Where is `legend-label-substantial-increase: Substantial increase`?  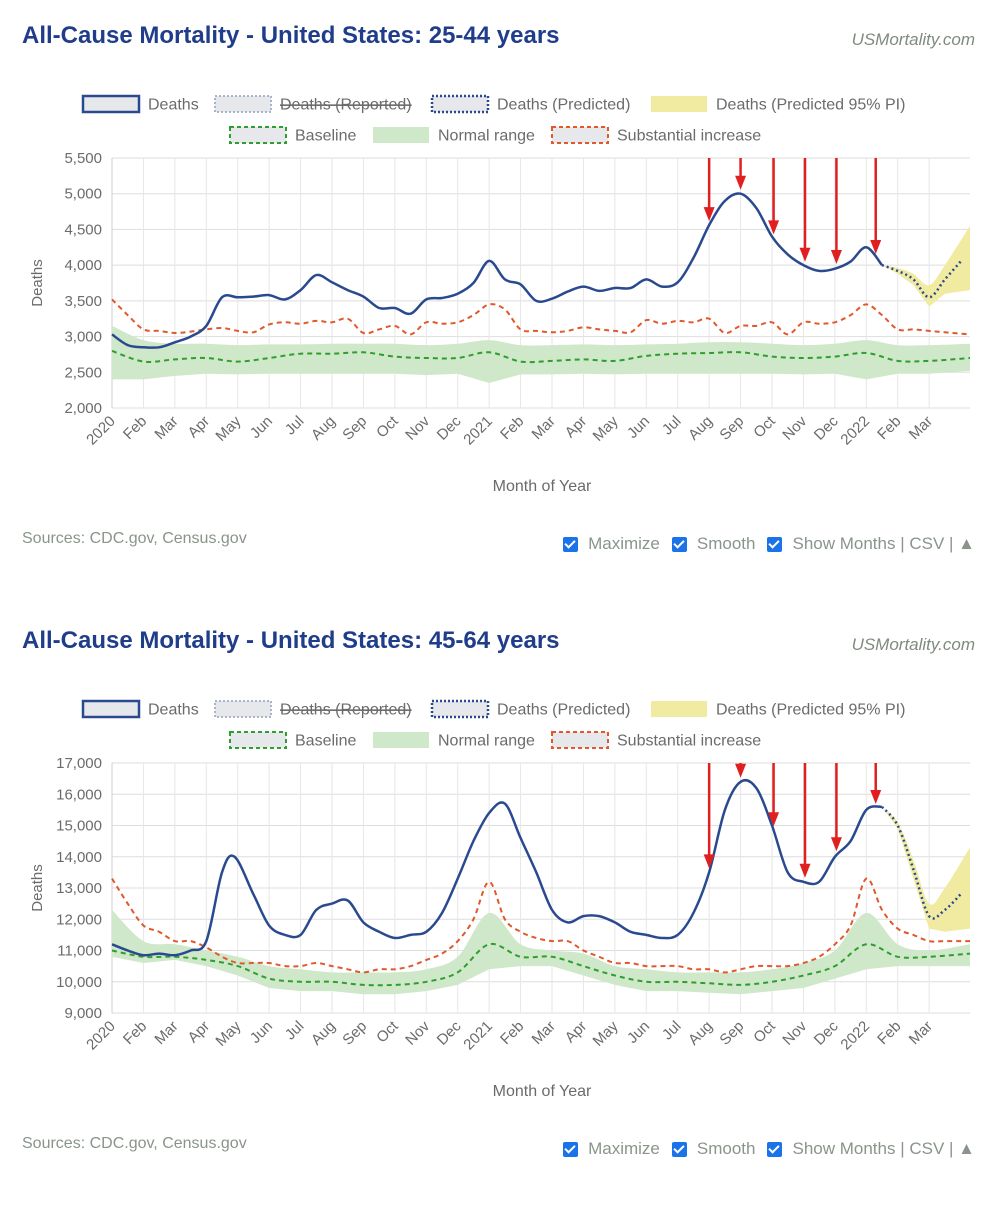
legend-label-substantial-increase: Substantial increase is located at coordinates (689, 741).